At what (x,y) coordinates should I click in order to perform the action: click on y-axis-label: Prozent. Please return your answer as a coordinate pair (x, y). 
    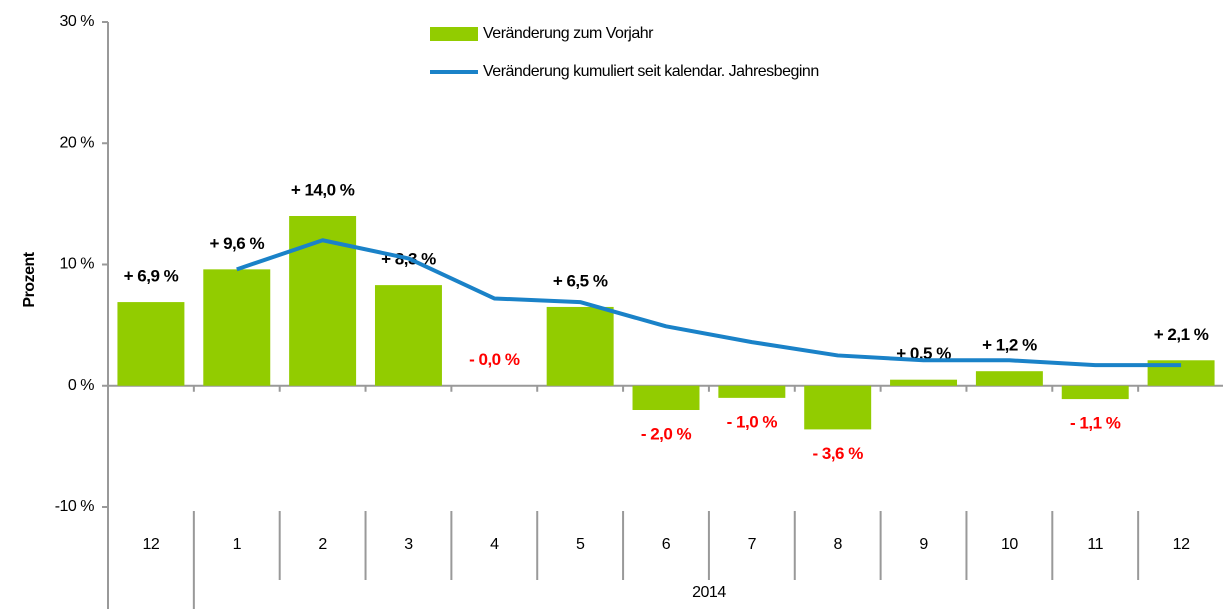
    Looking at the image, I should click on (29, 279).